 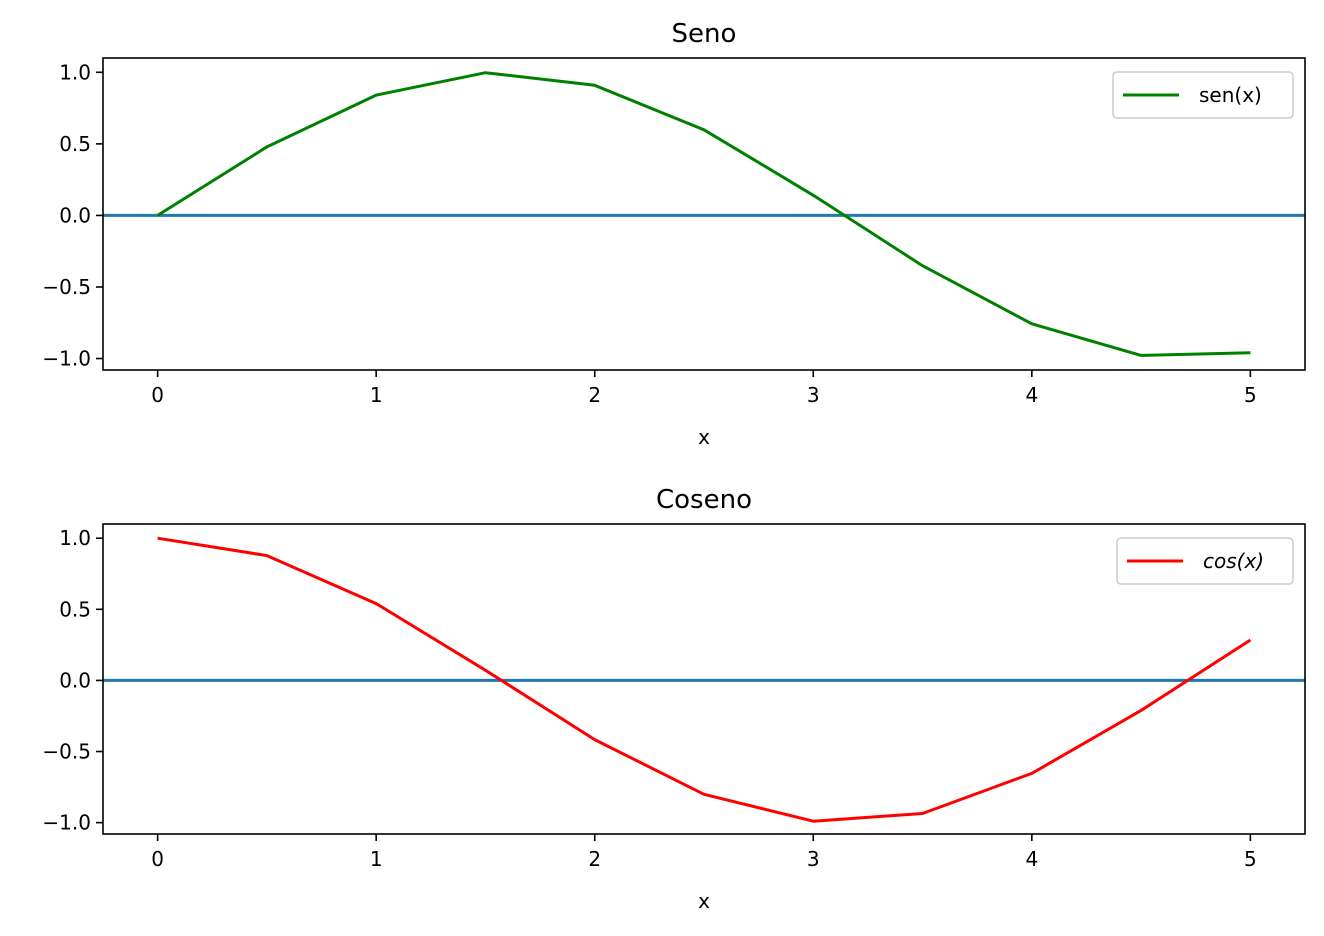 What do you see at coordinates (704, 34) in the screenshot?
I see `chart-title: Seno` at bounding box center [704, 34].